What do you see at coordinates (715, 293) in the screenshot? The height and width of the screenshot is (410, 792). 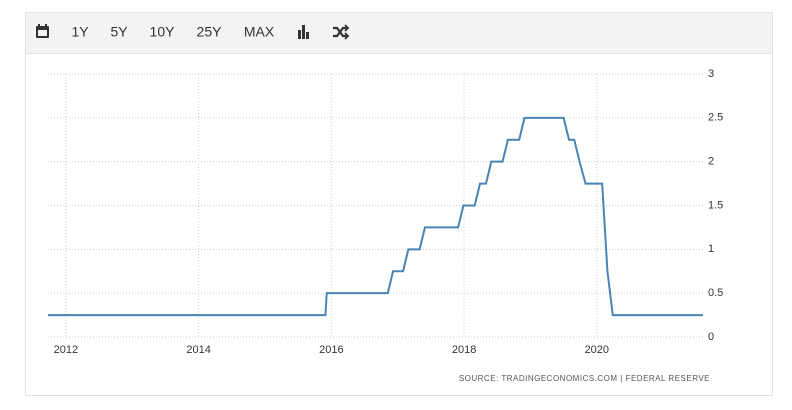 I see `y-tick-label: 0.5` at bounding box center [715, 293].